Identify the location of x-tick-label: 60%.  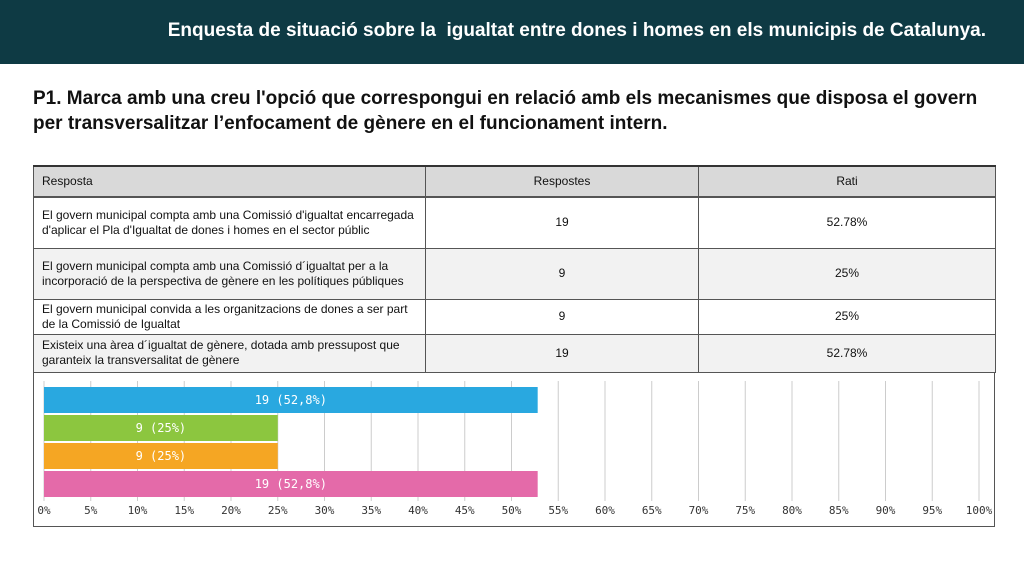
(605, 510).